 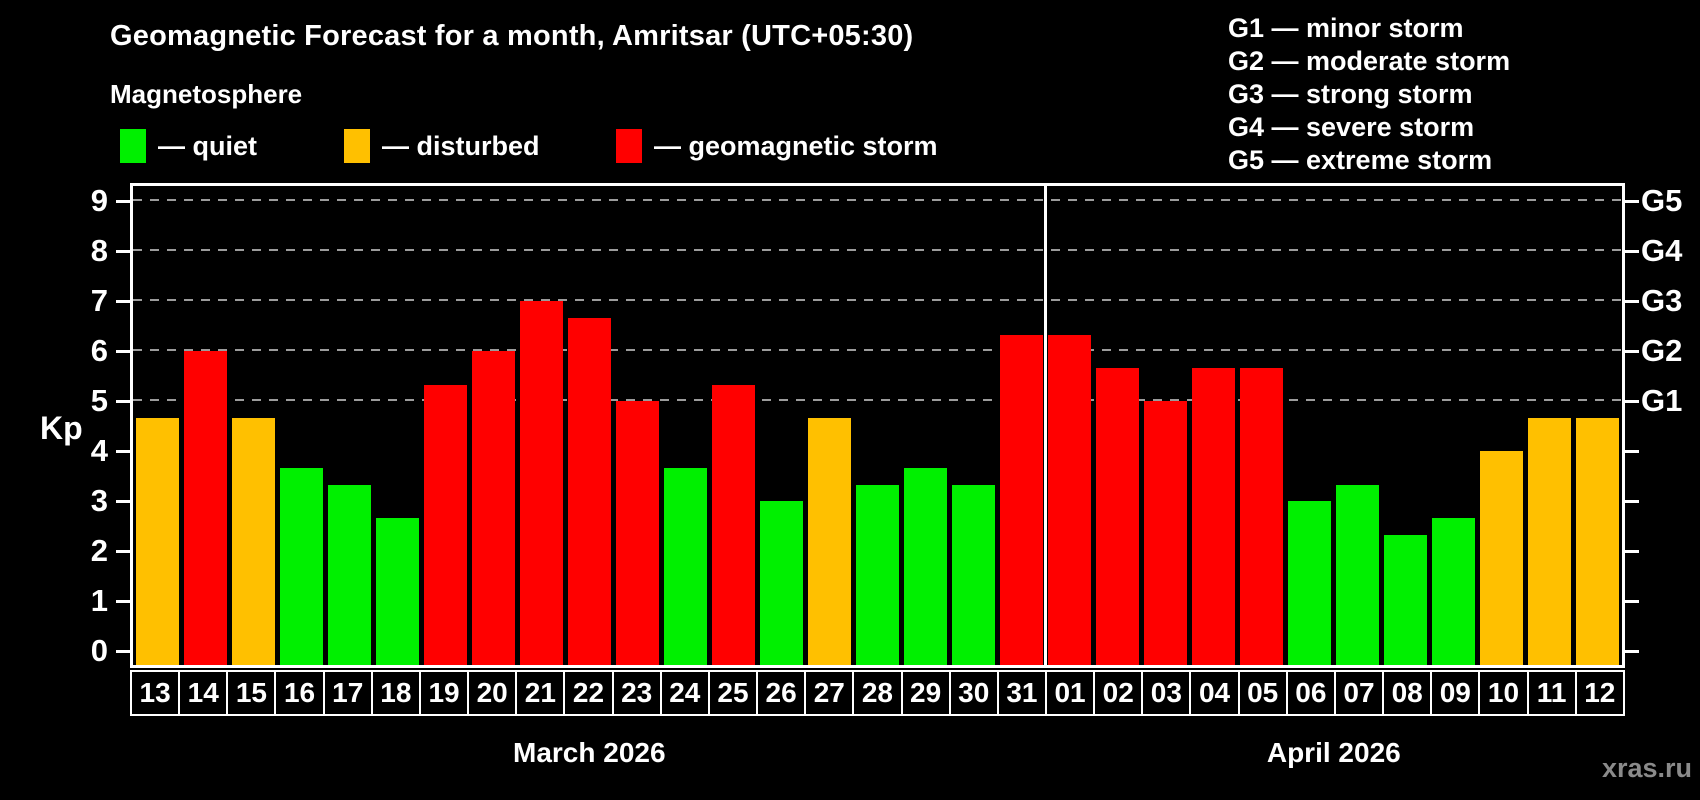 I want to click on gridline-kp9, so click(x=877, y=200).